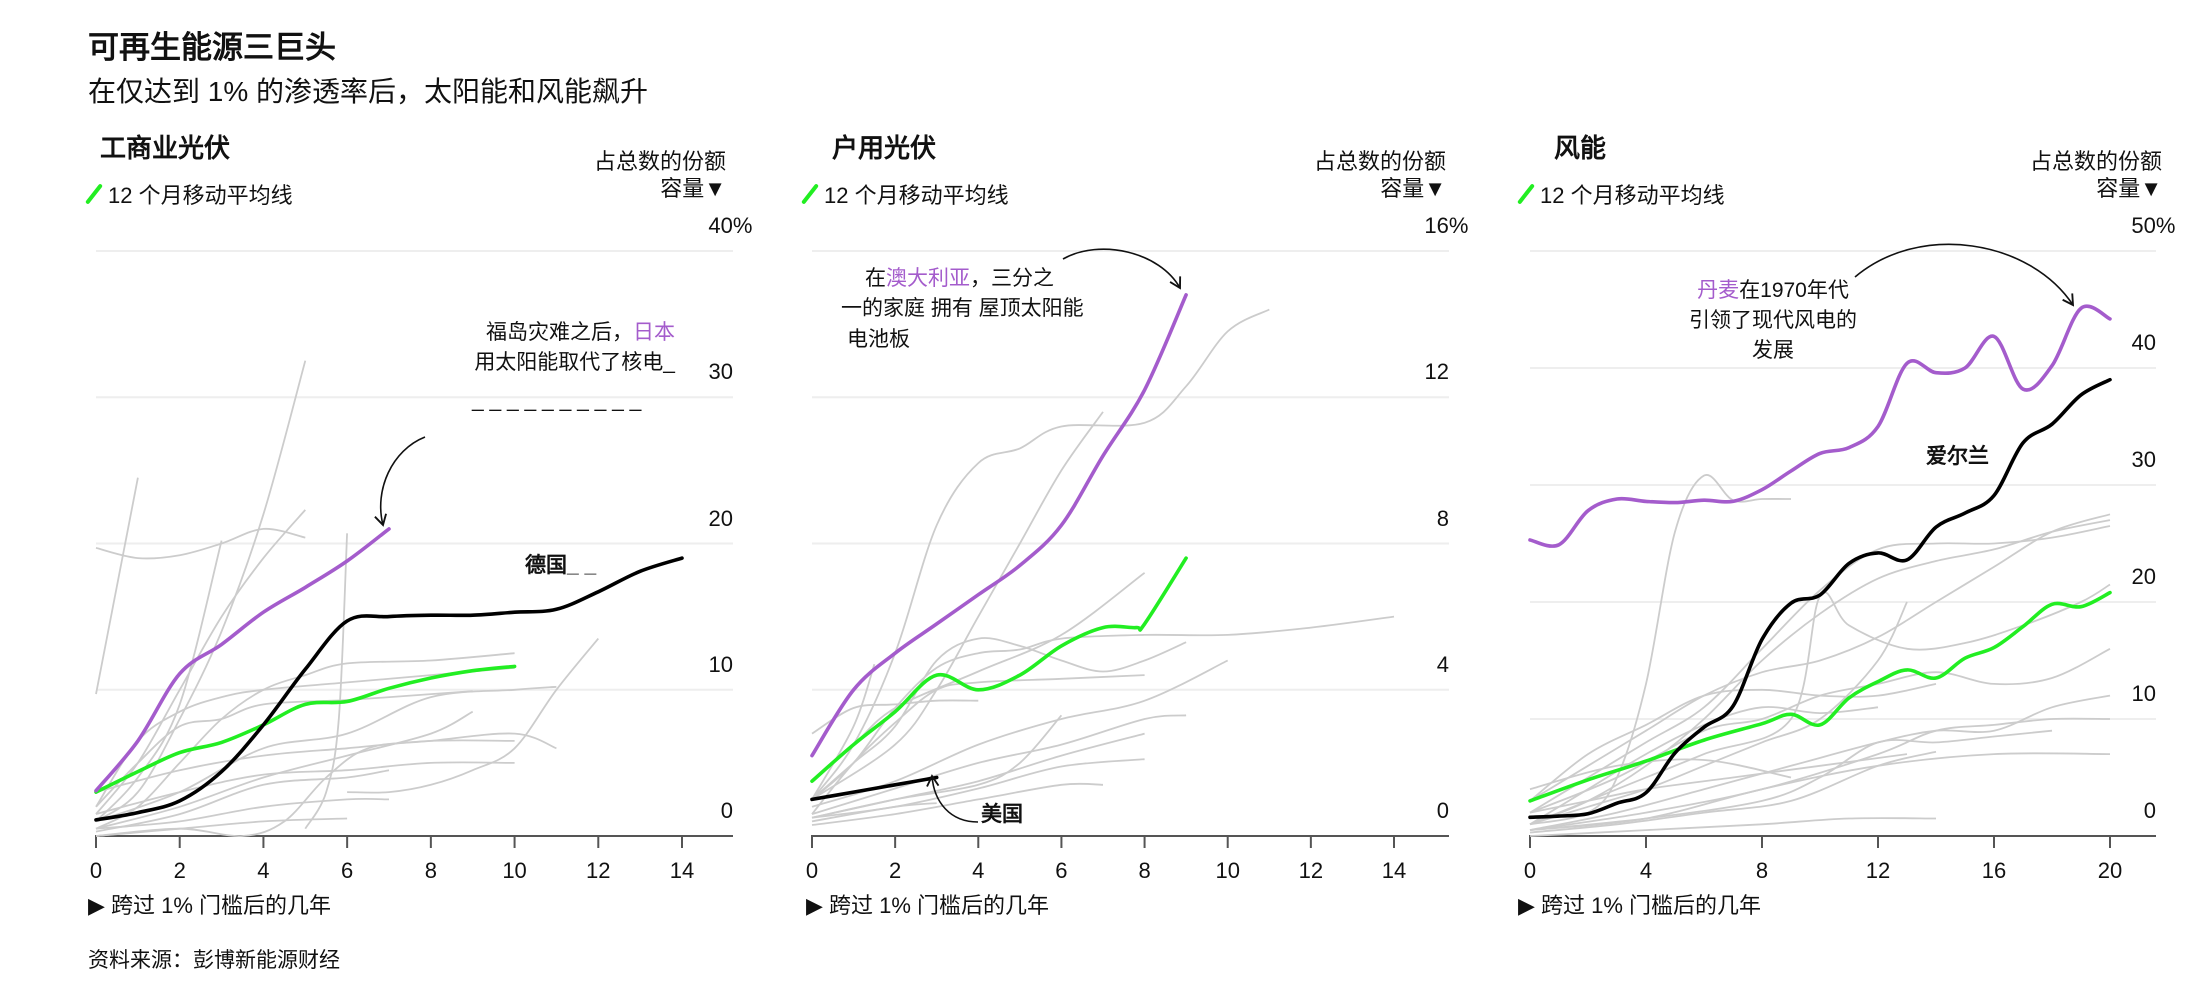 The image size is (2212, 996). I want to click on annotation-denmark-line2: 引领了现代风电的, so click(1773, 320).